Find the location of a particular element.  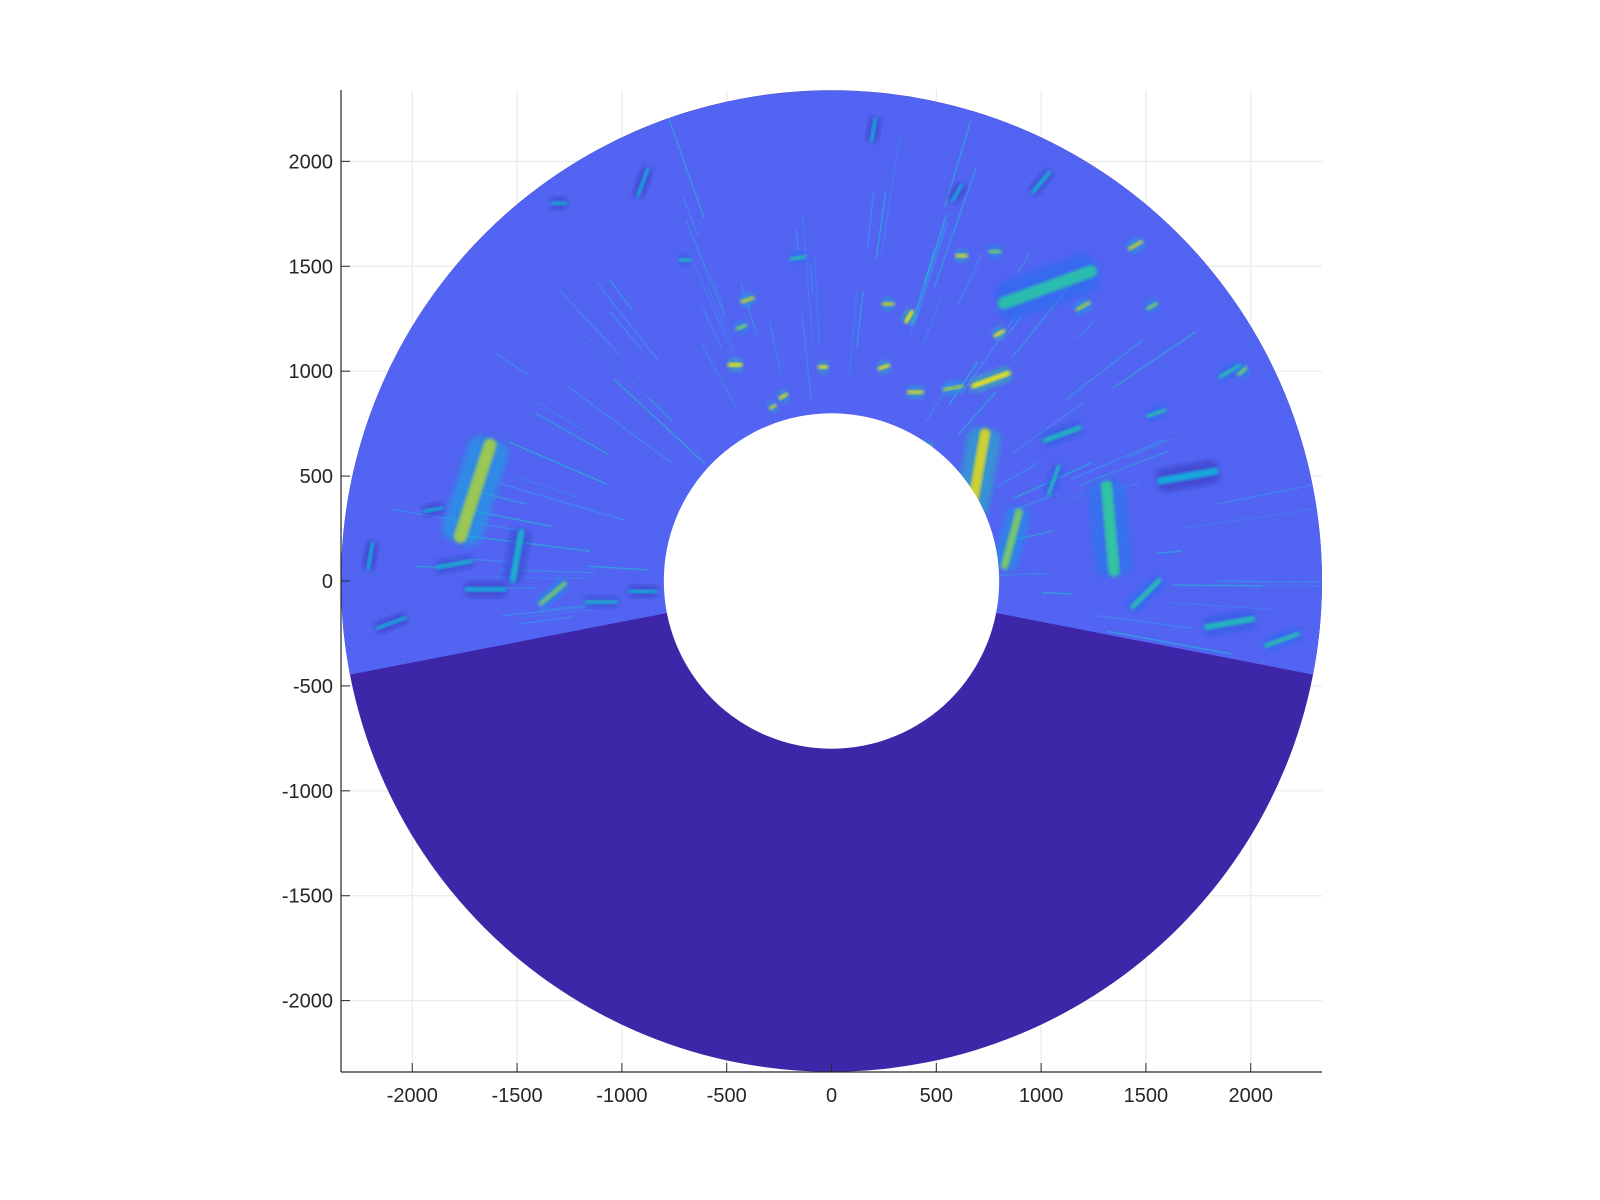

y-tick-label: 1000 is located at coordinates (311, 372).